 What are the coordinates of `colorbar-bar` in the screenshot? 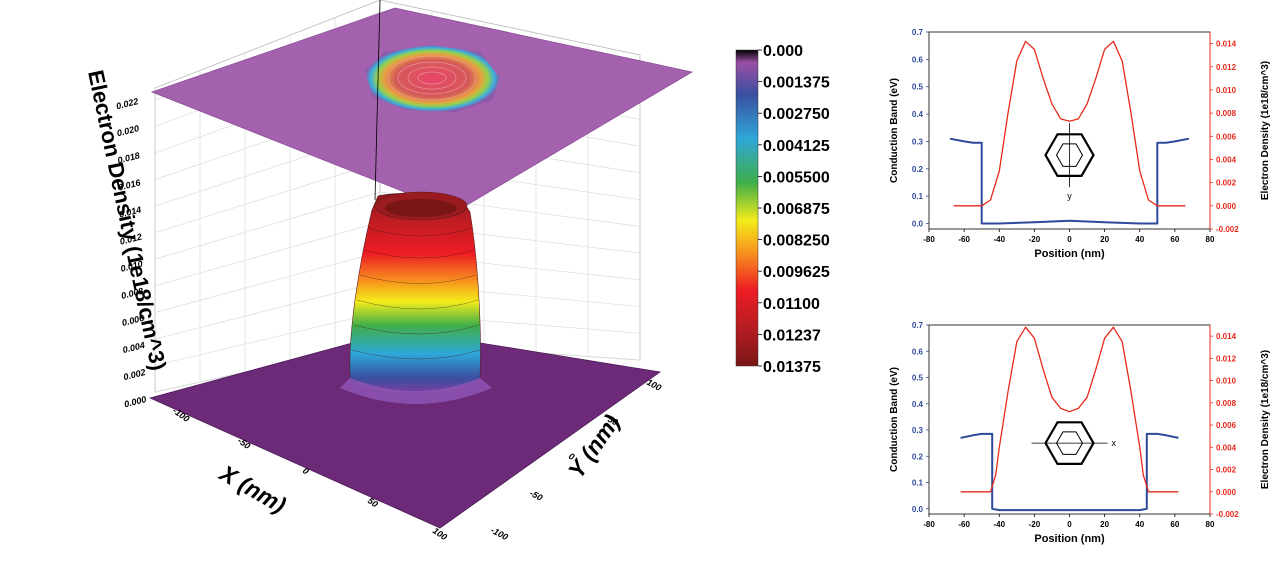 It's located at (747, 208).